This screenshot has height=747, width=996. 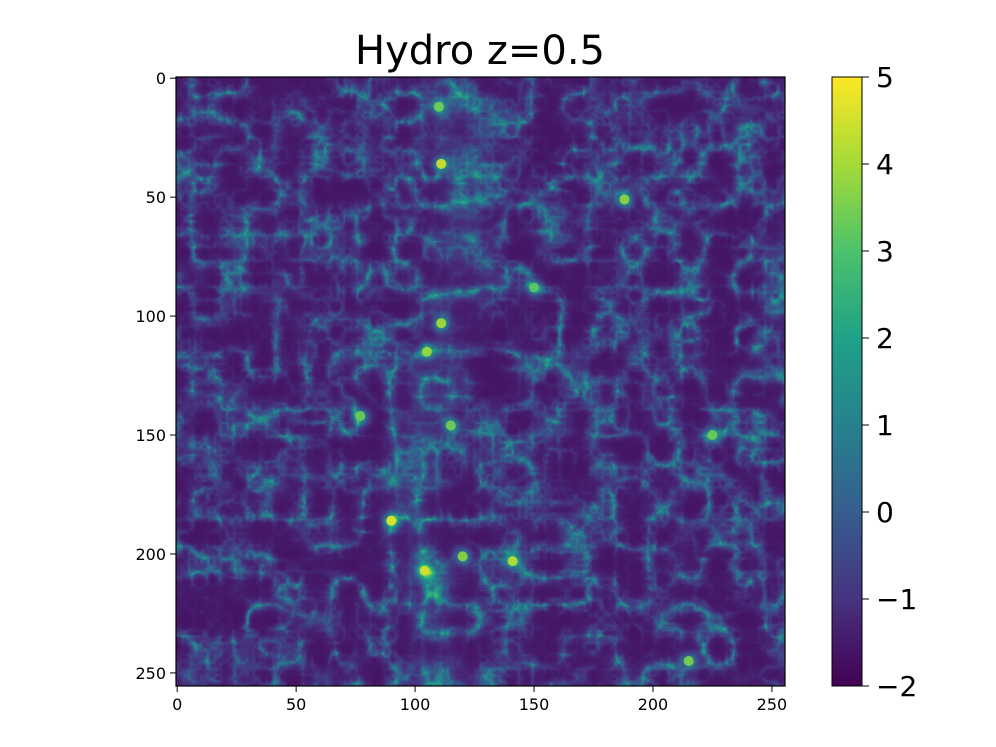 I want to click on y-tick-label: 150, so click(x=150, y=435).